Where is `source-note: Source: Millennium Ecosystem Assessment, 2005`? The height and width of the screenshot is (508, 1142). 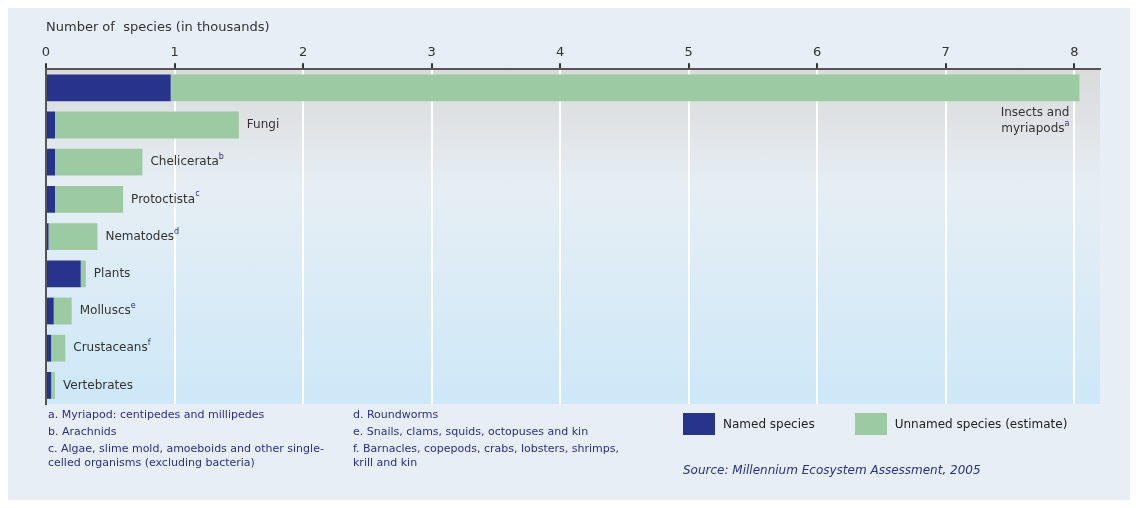
source-note: Source: Millennium Ecosystem Assessment, 2005 is located at coordinates (832, 470).